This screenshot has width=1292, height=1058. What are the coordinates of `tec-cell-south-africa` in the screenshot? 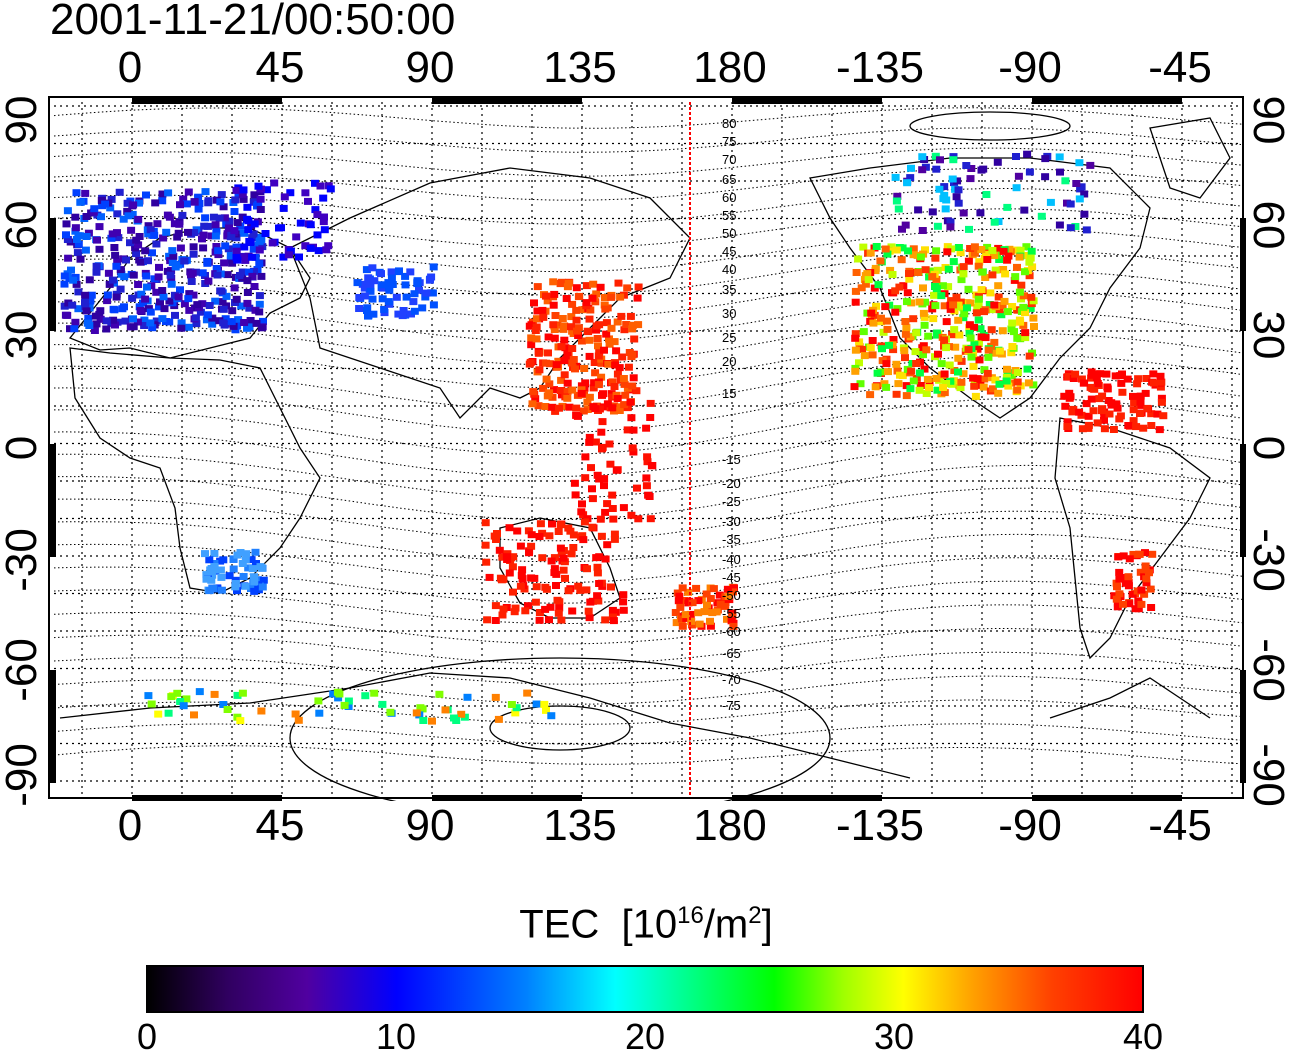 It's located at (209, 560).